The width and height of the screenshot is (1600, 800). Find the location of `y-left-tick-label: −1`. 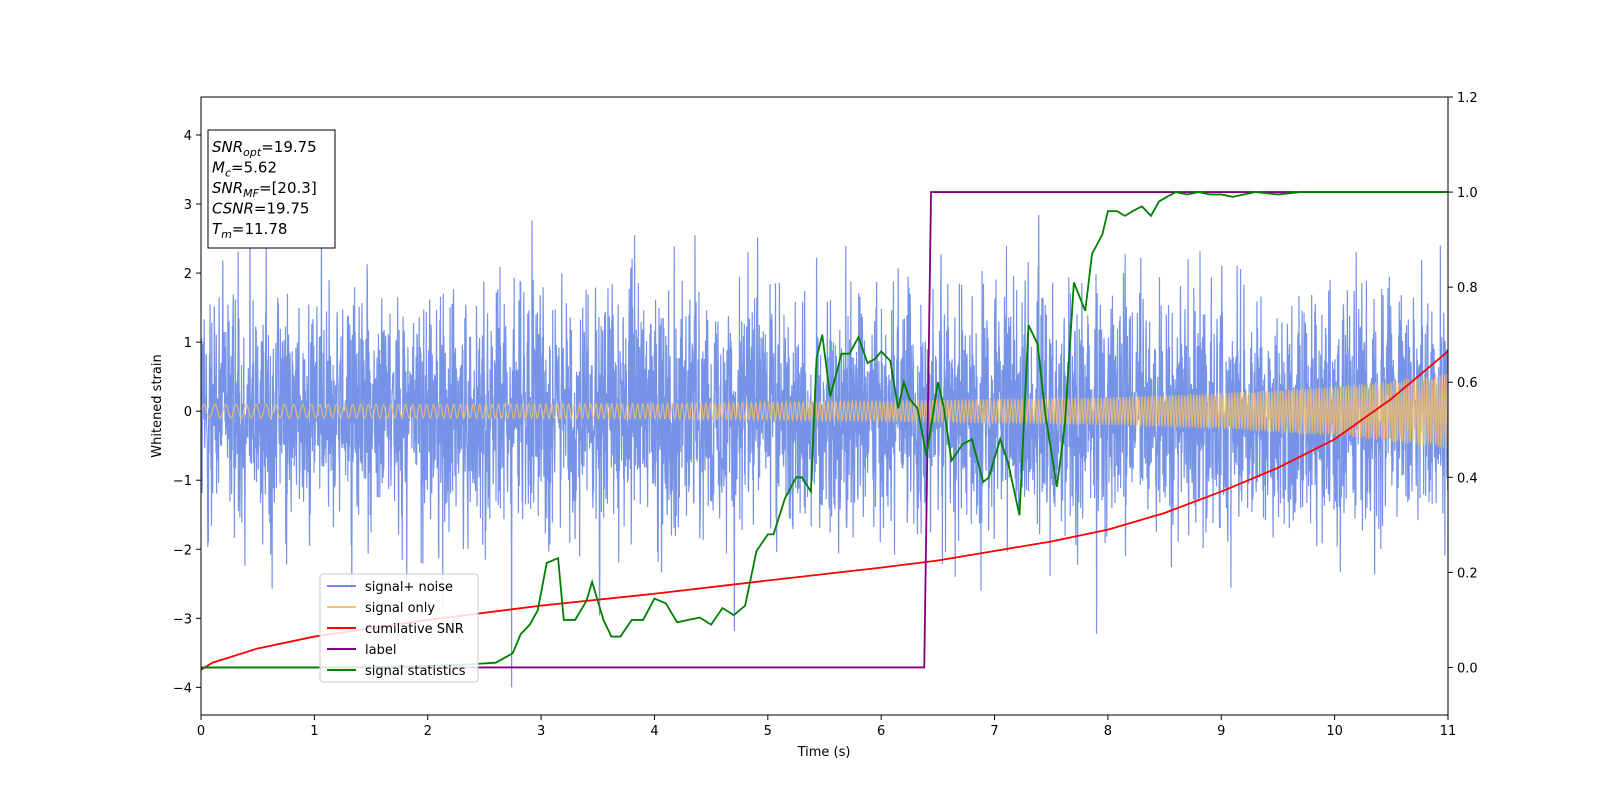

y-left-tick-label: −1 is located at coordinates (182, 481).